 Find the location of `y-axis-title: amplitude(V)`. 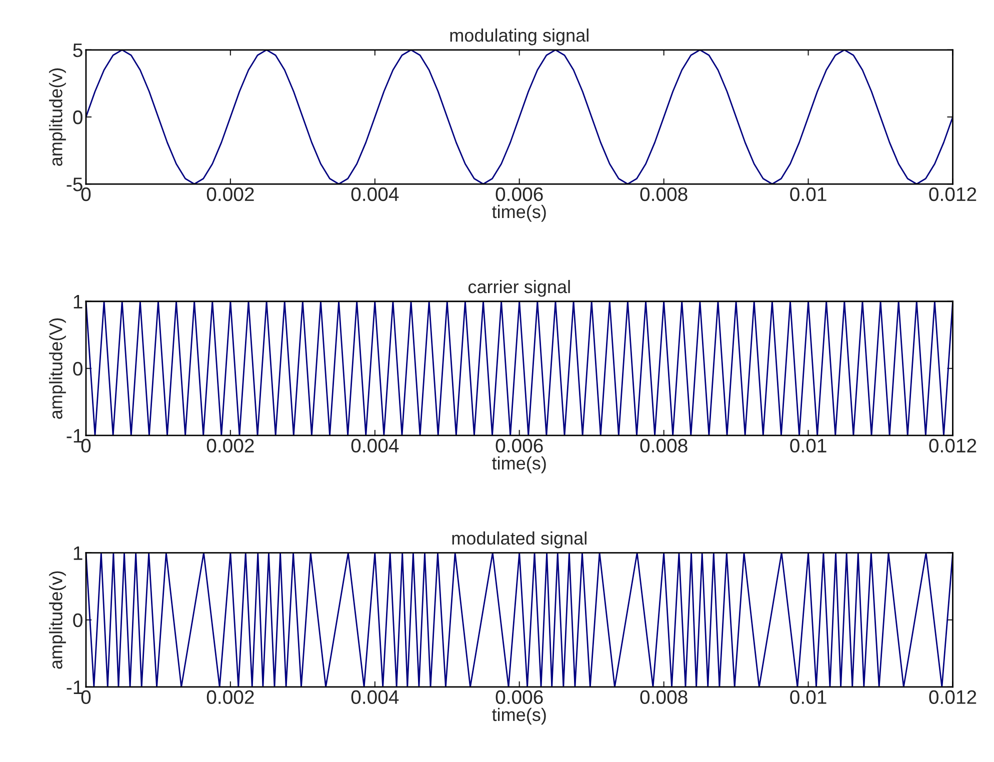

y-axis-title: amplitude(V) is located at coordinates (57, 368).